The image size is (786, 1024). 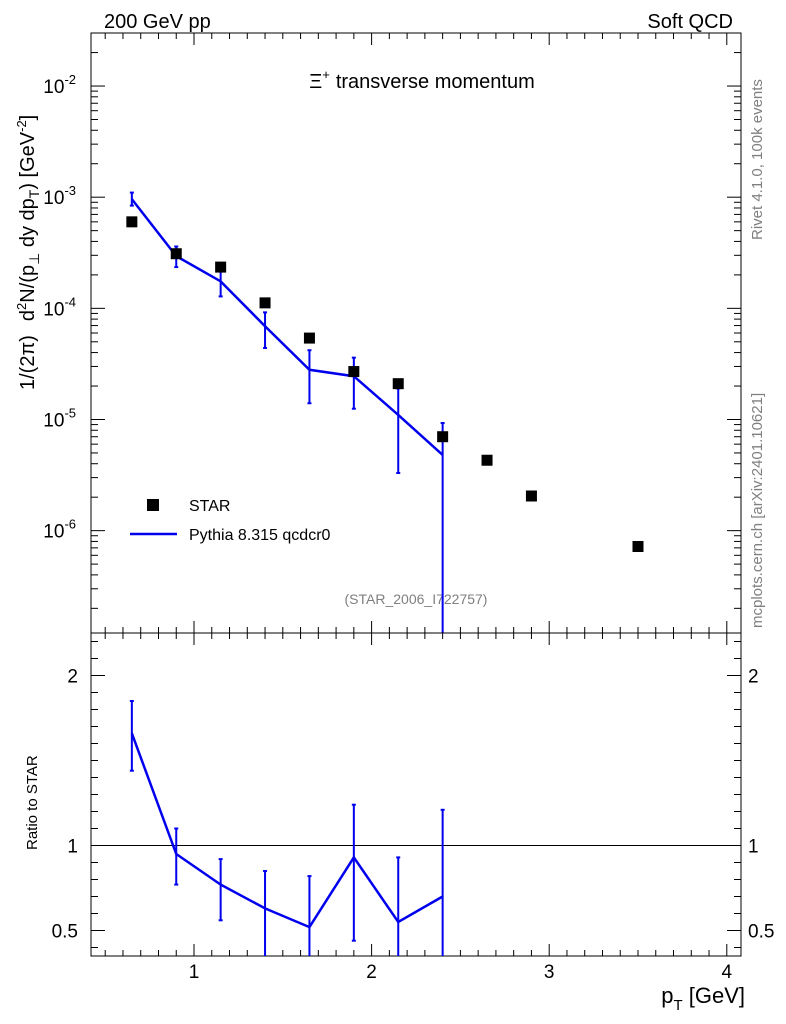 I want to click on legend-star-marker, so click(x=153, y=505).